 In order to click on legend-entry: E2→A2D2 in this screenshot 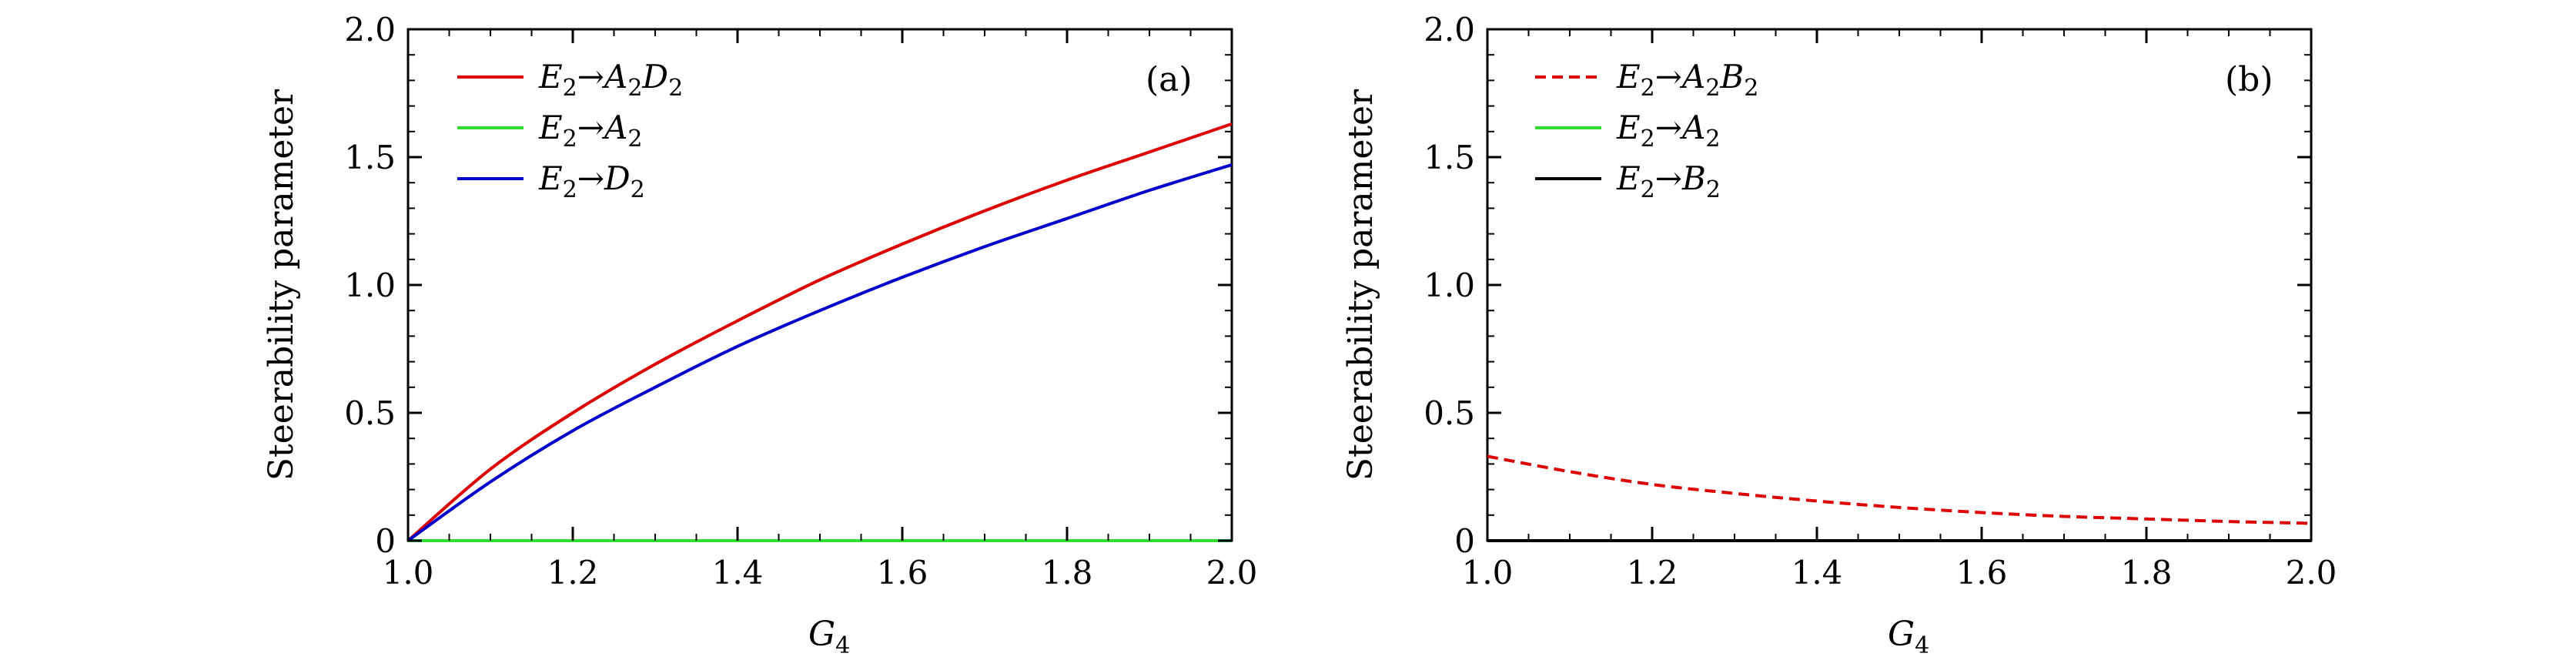, I will do `click(570, 80)`.